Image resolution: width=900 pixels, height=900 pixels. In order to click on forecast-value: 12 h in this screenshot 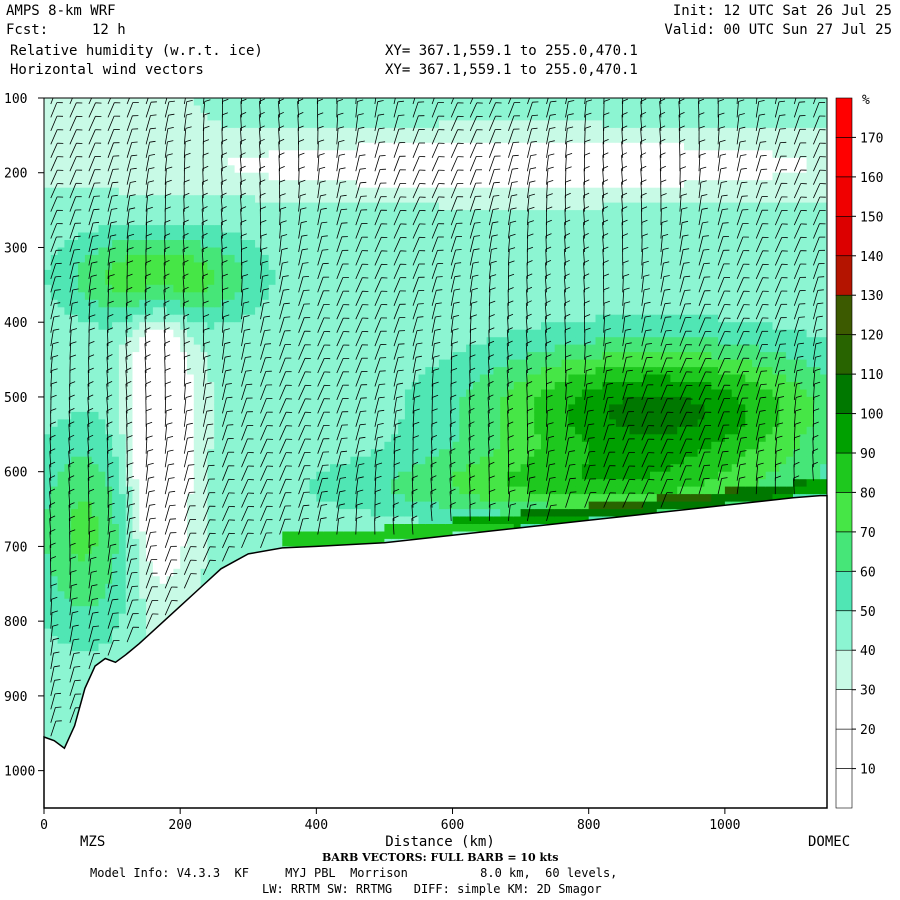, I will do `click(109, 30)`.